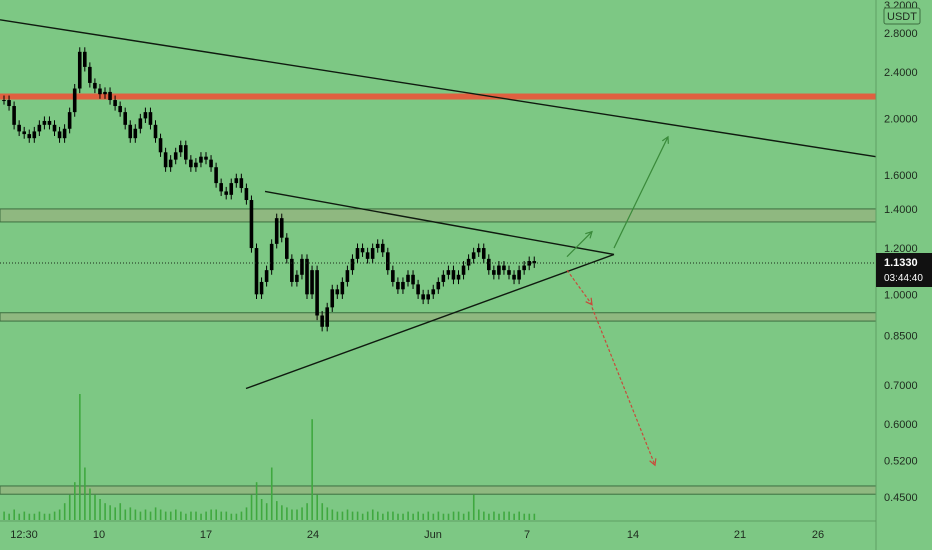  Describe the element at coordinates (901, 337) in the screenshot. I see `price-tick-label: 0.8500` at that location.